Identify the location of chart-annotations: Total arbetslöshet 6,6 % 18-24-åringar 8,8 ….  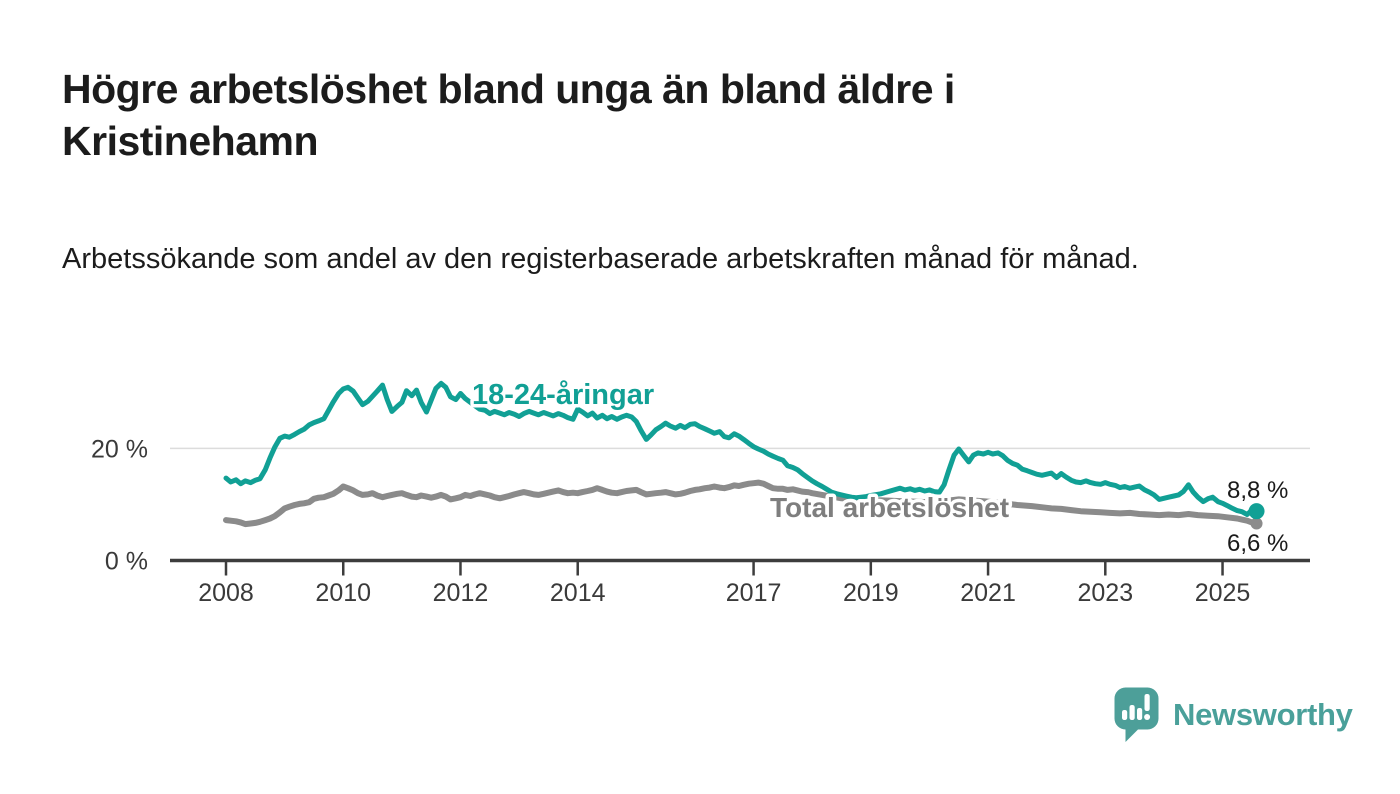
(879, 467).